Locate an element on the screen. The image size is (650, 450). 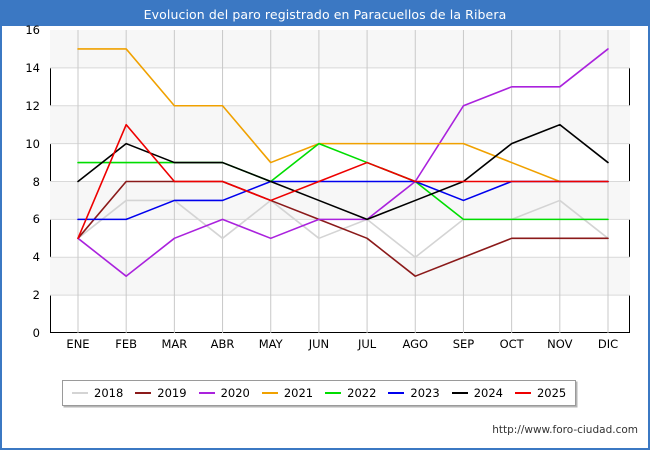
y-tick-label: 16 is located at coordinates (32, 30).